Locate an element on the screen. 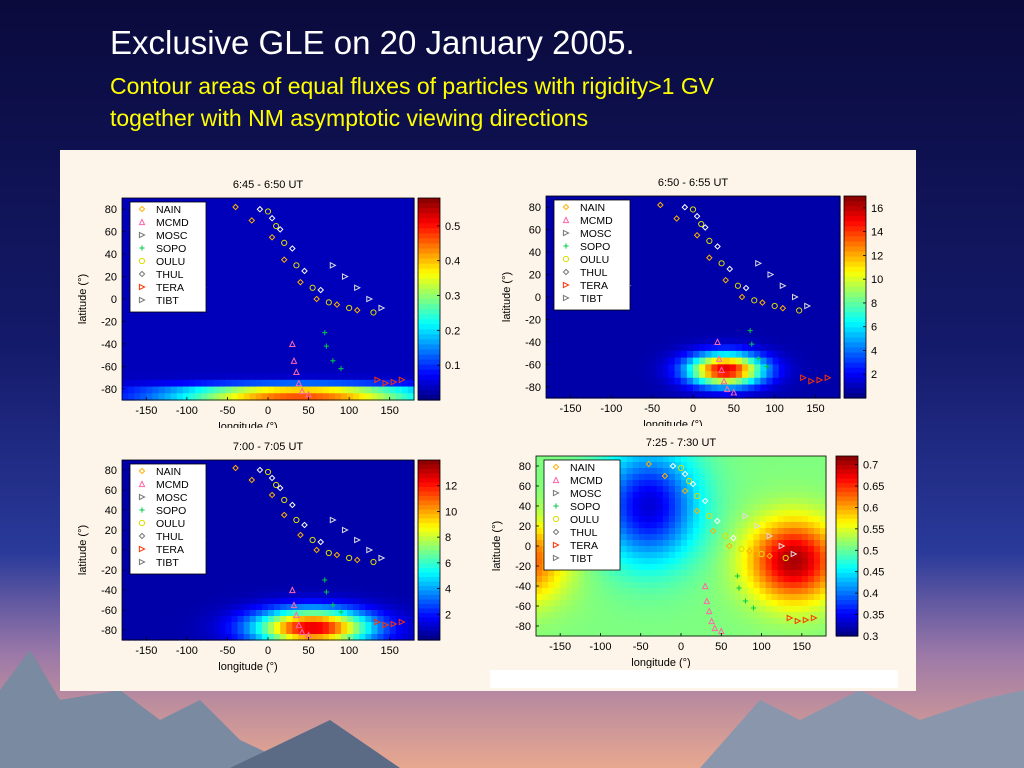 The width and height of the screenshot is (1024, 768). legend-label-mcmd: MCMD is located at coordinates (172, 485).